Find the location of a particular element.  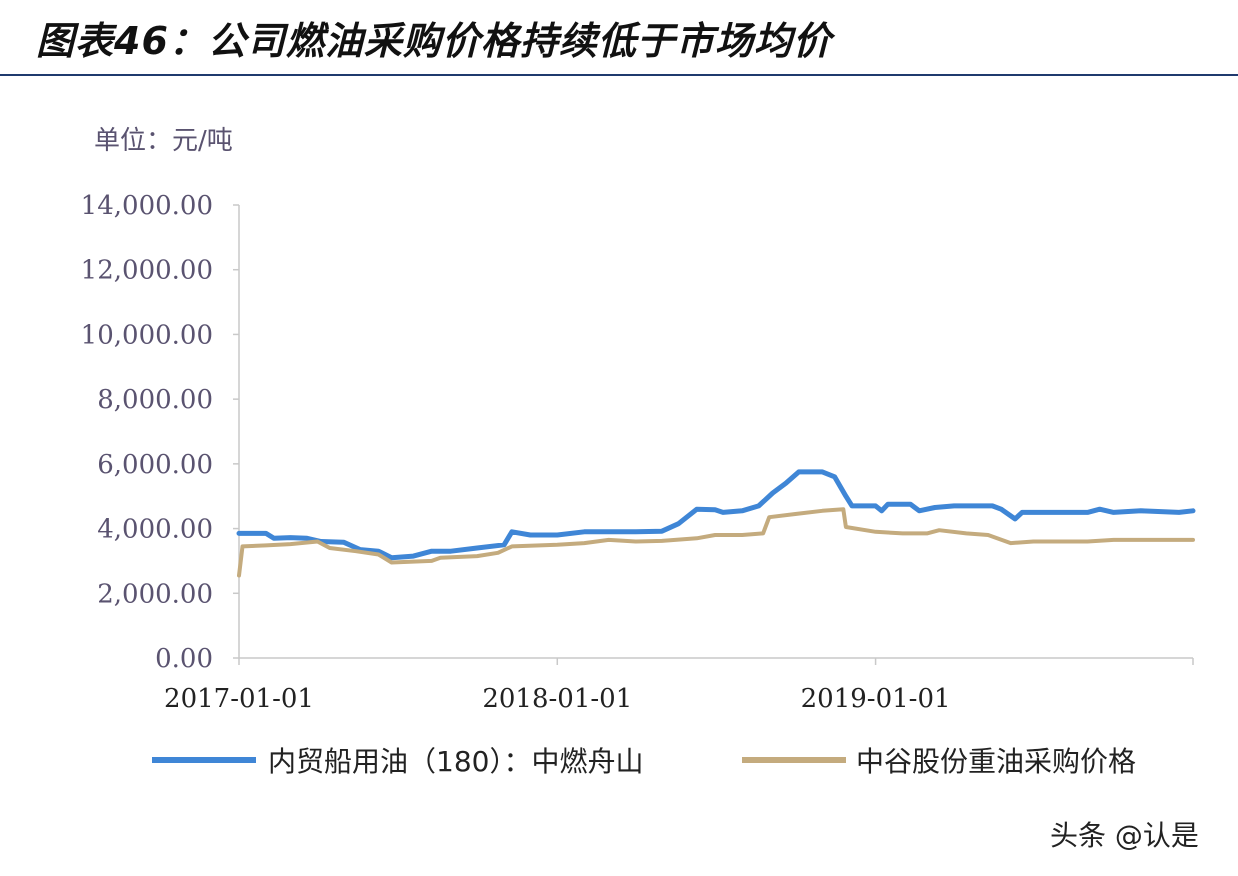

title-divider is located at coordinates (619, 75).